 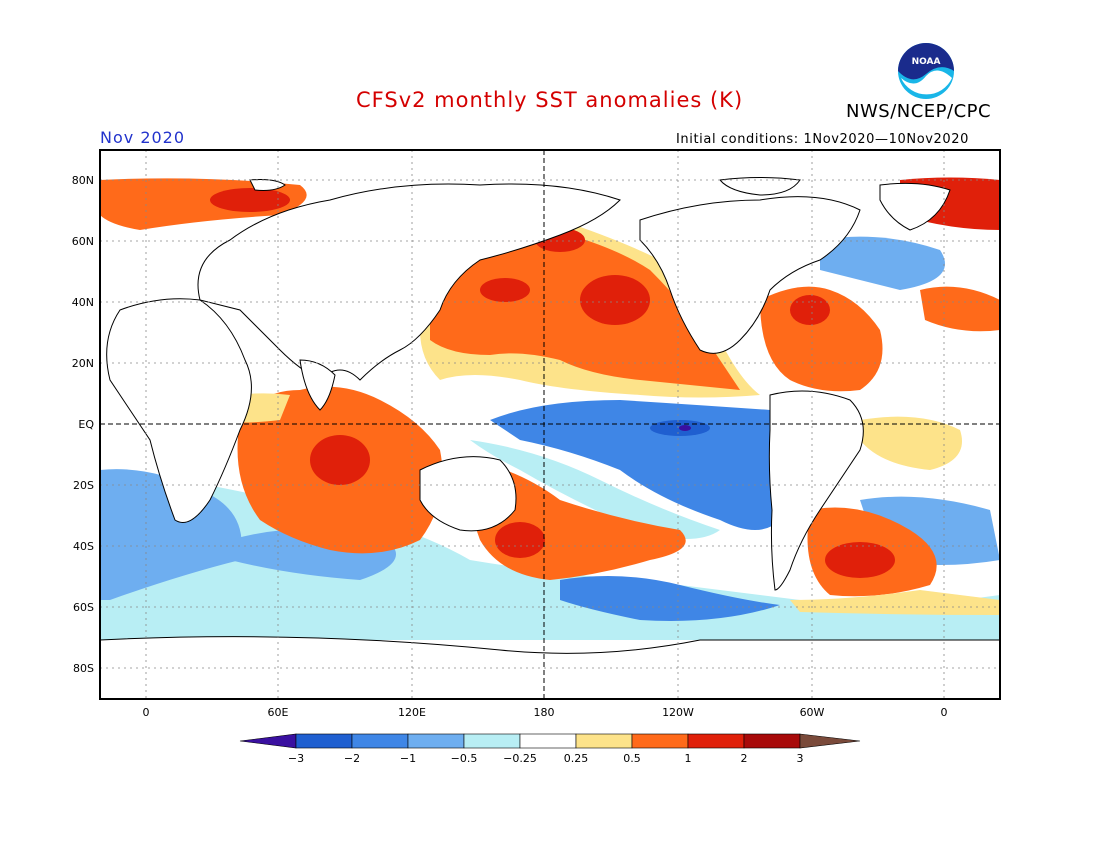 What do you see at coordinates (520, 540) in the screenshot?
I see `anomaly-red-spac` at bounding box center [520, 540].